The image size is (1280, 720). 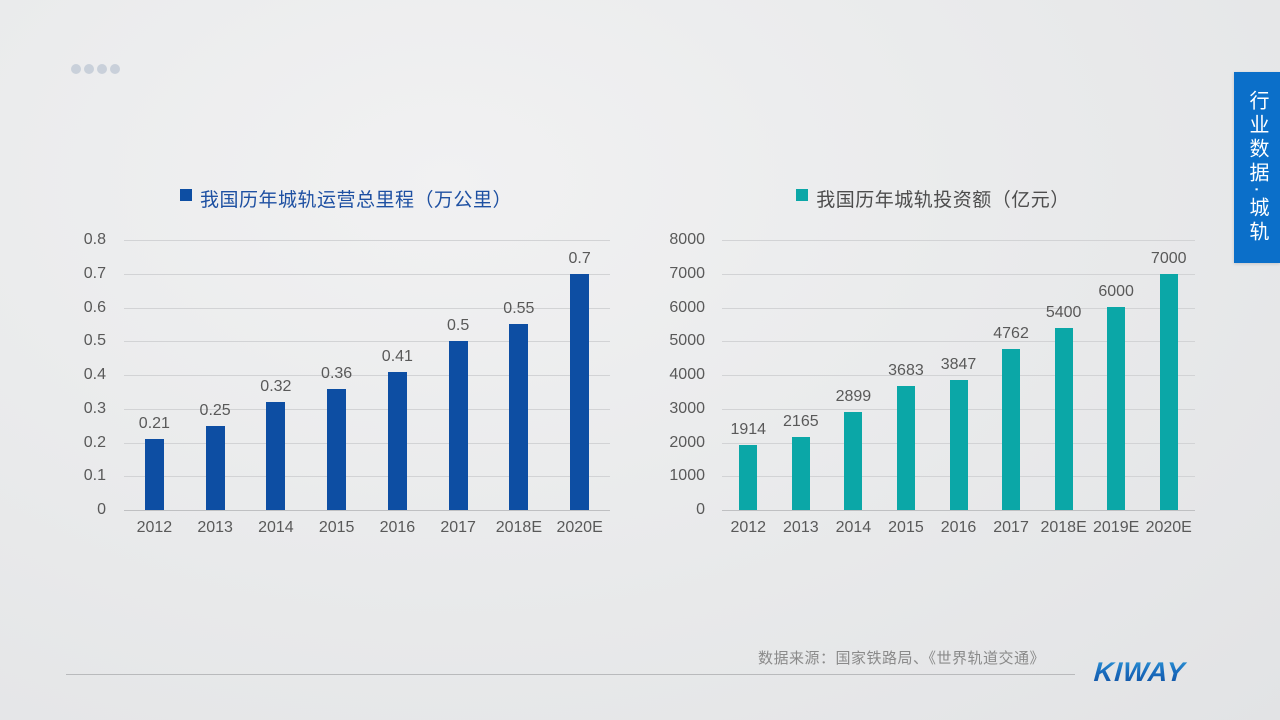 I want to click on bar-value-label: 0.5, so click(x=458, y=325).